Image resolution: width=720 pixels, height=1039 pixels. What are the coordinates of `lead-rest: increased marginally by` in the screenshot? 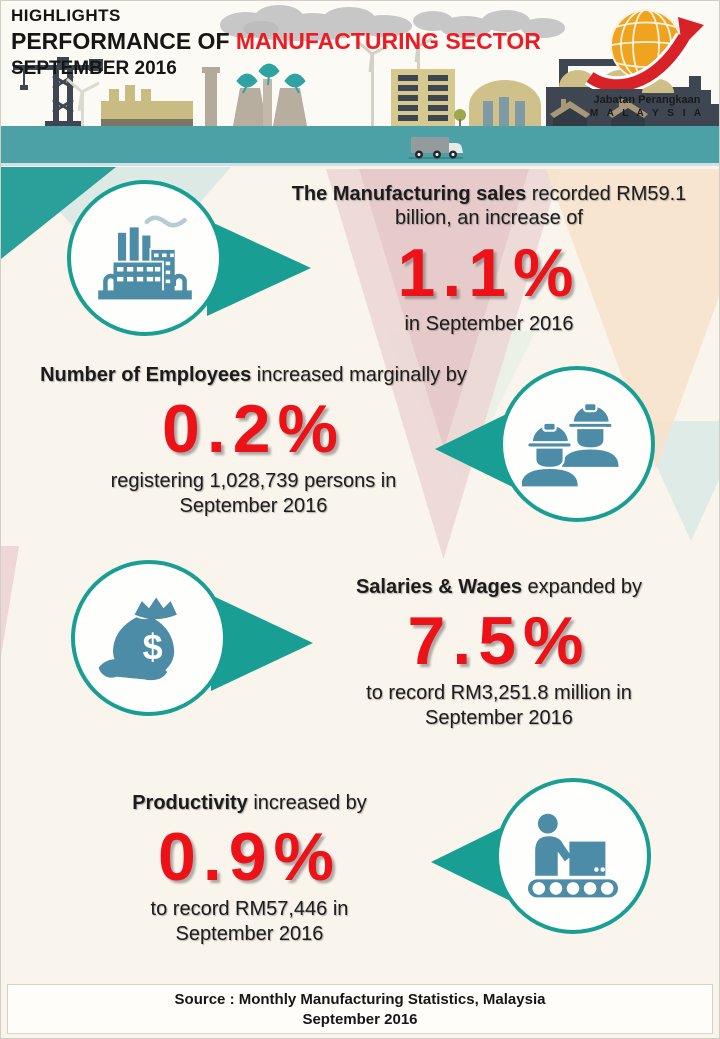 It's located at (359, 375).